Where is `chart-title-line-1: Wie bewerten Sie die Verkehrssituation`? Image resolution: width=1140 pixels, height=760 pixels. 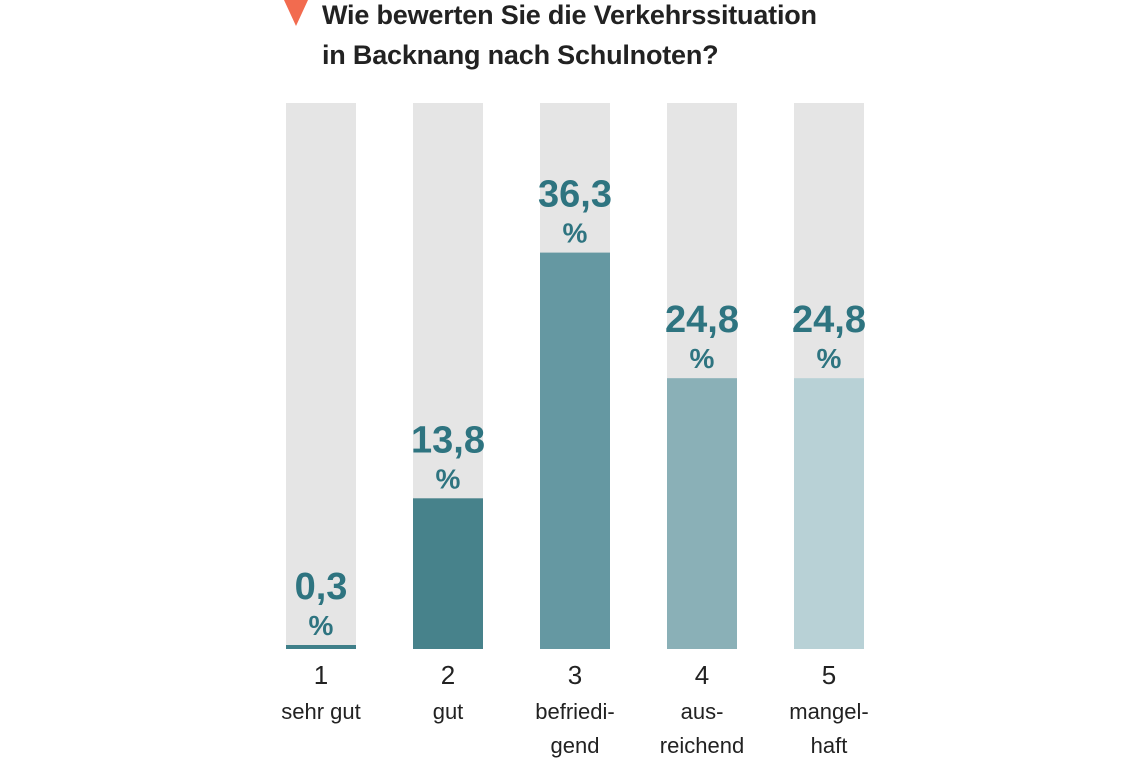
chart-title-line-1: Wie bewerten Sie die Verkehrssituation is located at coordinates (569, 15).